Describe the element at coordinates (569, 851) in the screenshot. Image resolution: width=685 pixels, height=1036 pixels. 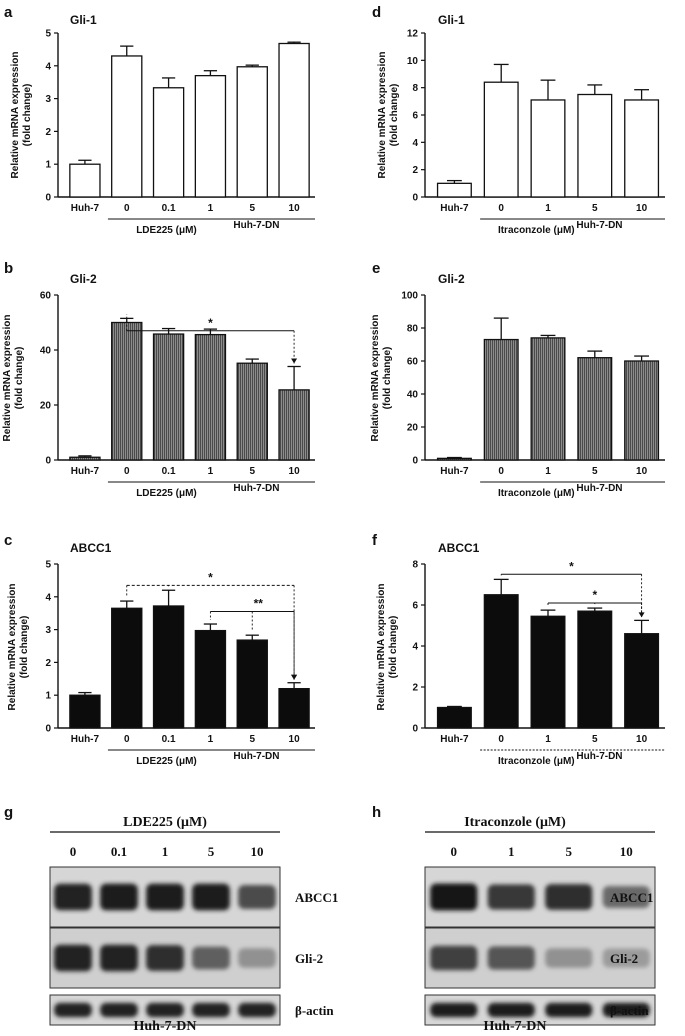
I see `lane-label: 5` at that location.